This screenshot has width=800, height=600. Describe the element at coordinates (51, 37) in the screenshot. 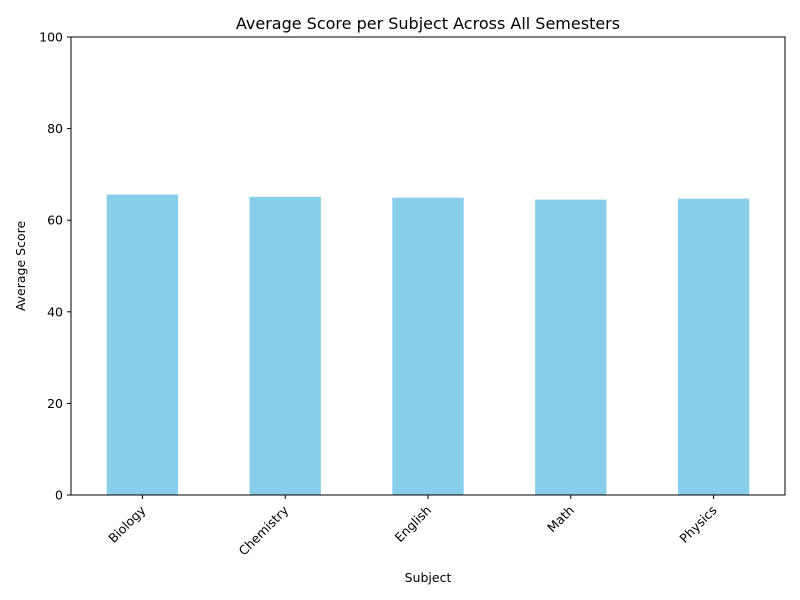

I see `y-tick-label: 100` at that location.